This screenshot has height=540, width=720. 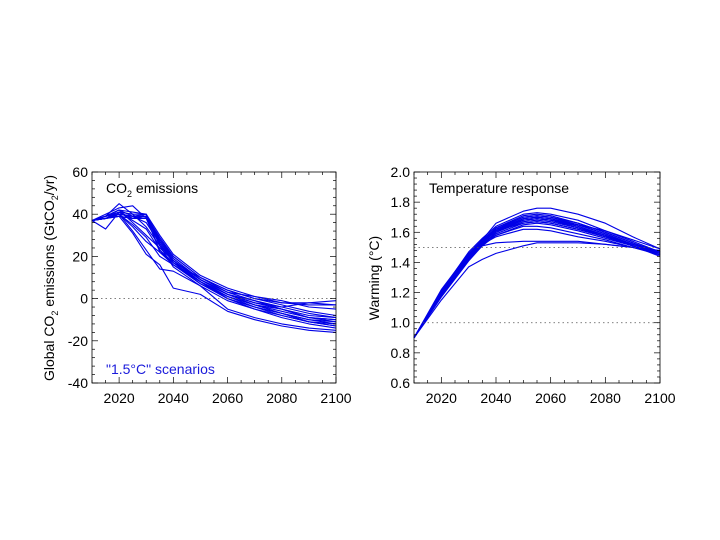 I want to click on temperature-y-axis-title: Warming (°C), so click(x=374, y=278).